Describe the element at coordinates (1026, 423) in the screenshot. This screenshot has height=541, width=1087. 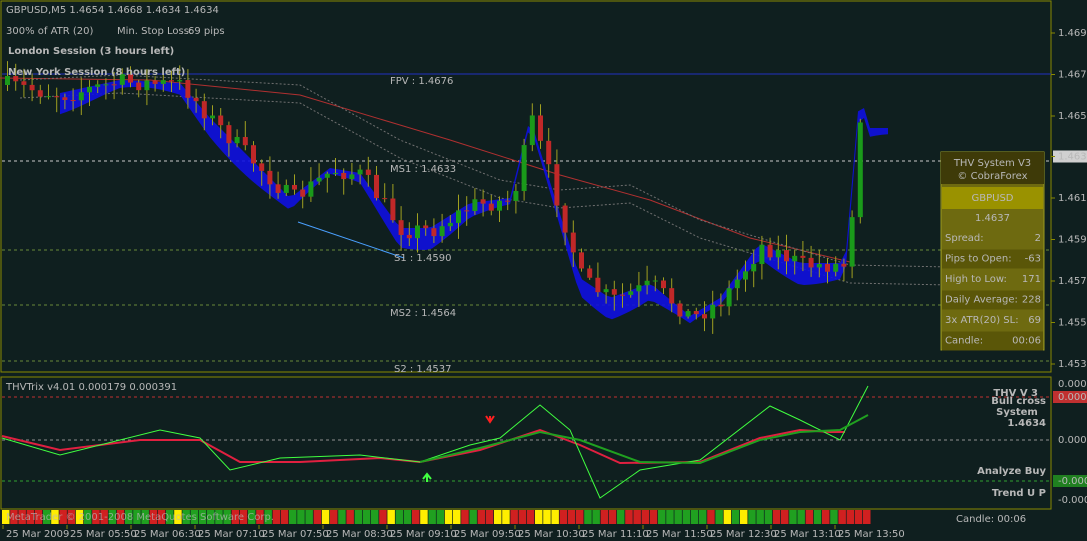
I see `overlay-price: 1.4634` at that location.